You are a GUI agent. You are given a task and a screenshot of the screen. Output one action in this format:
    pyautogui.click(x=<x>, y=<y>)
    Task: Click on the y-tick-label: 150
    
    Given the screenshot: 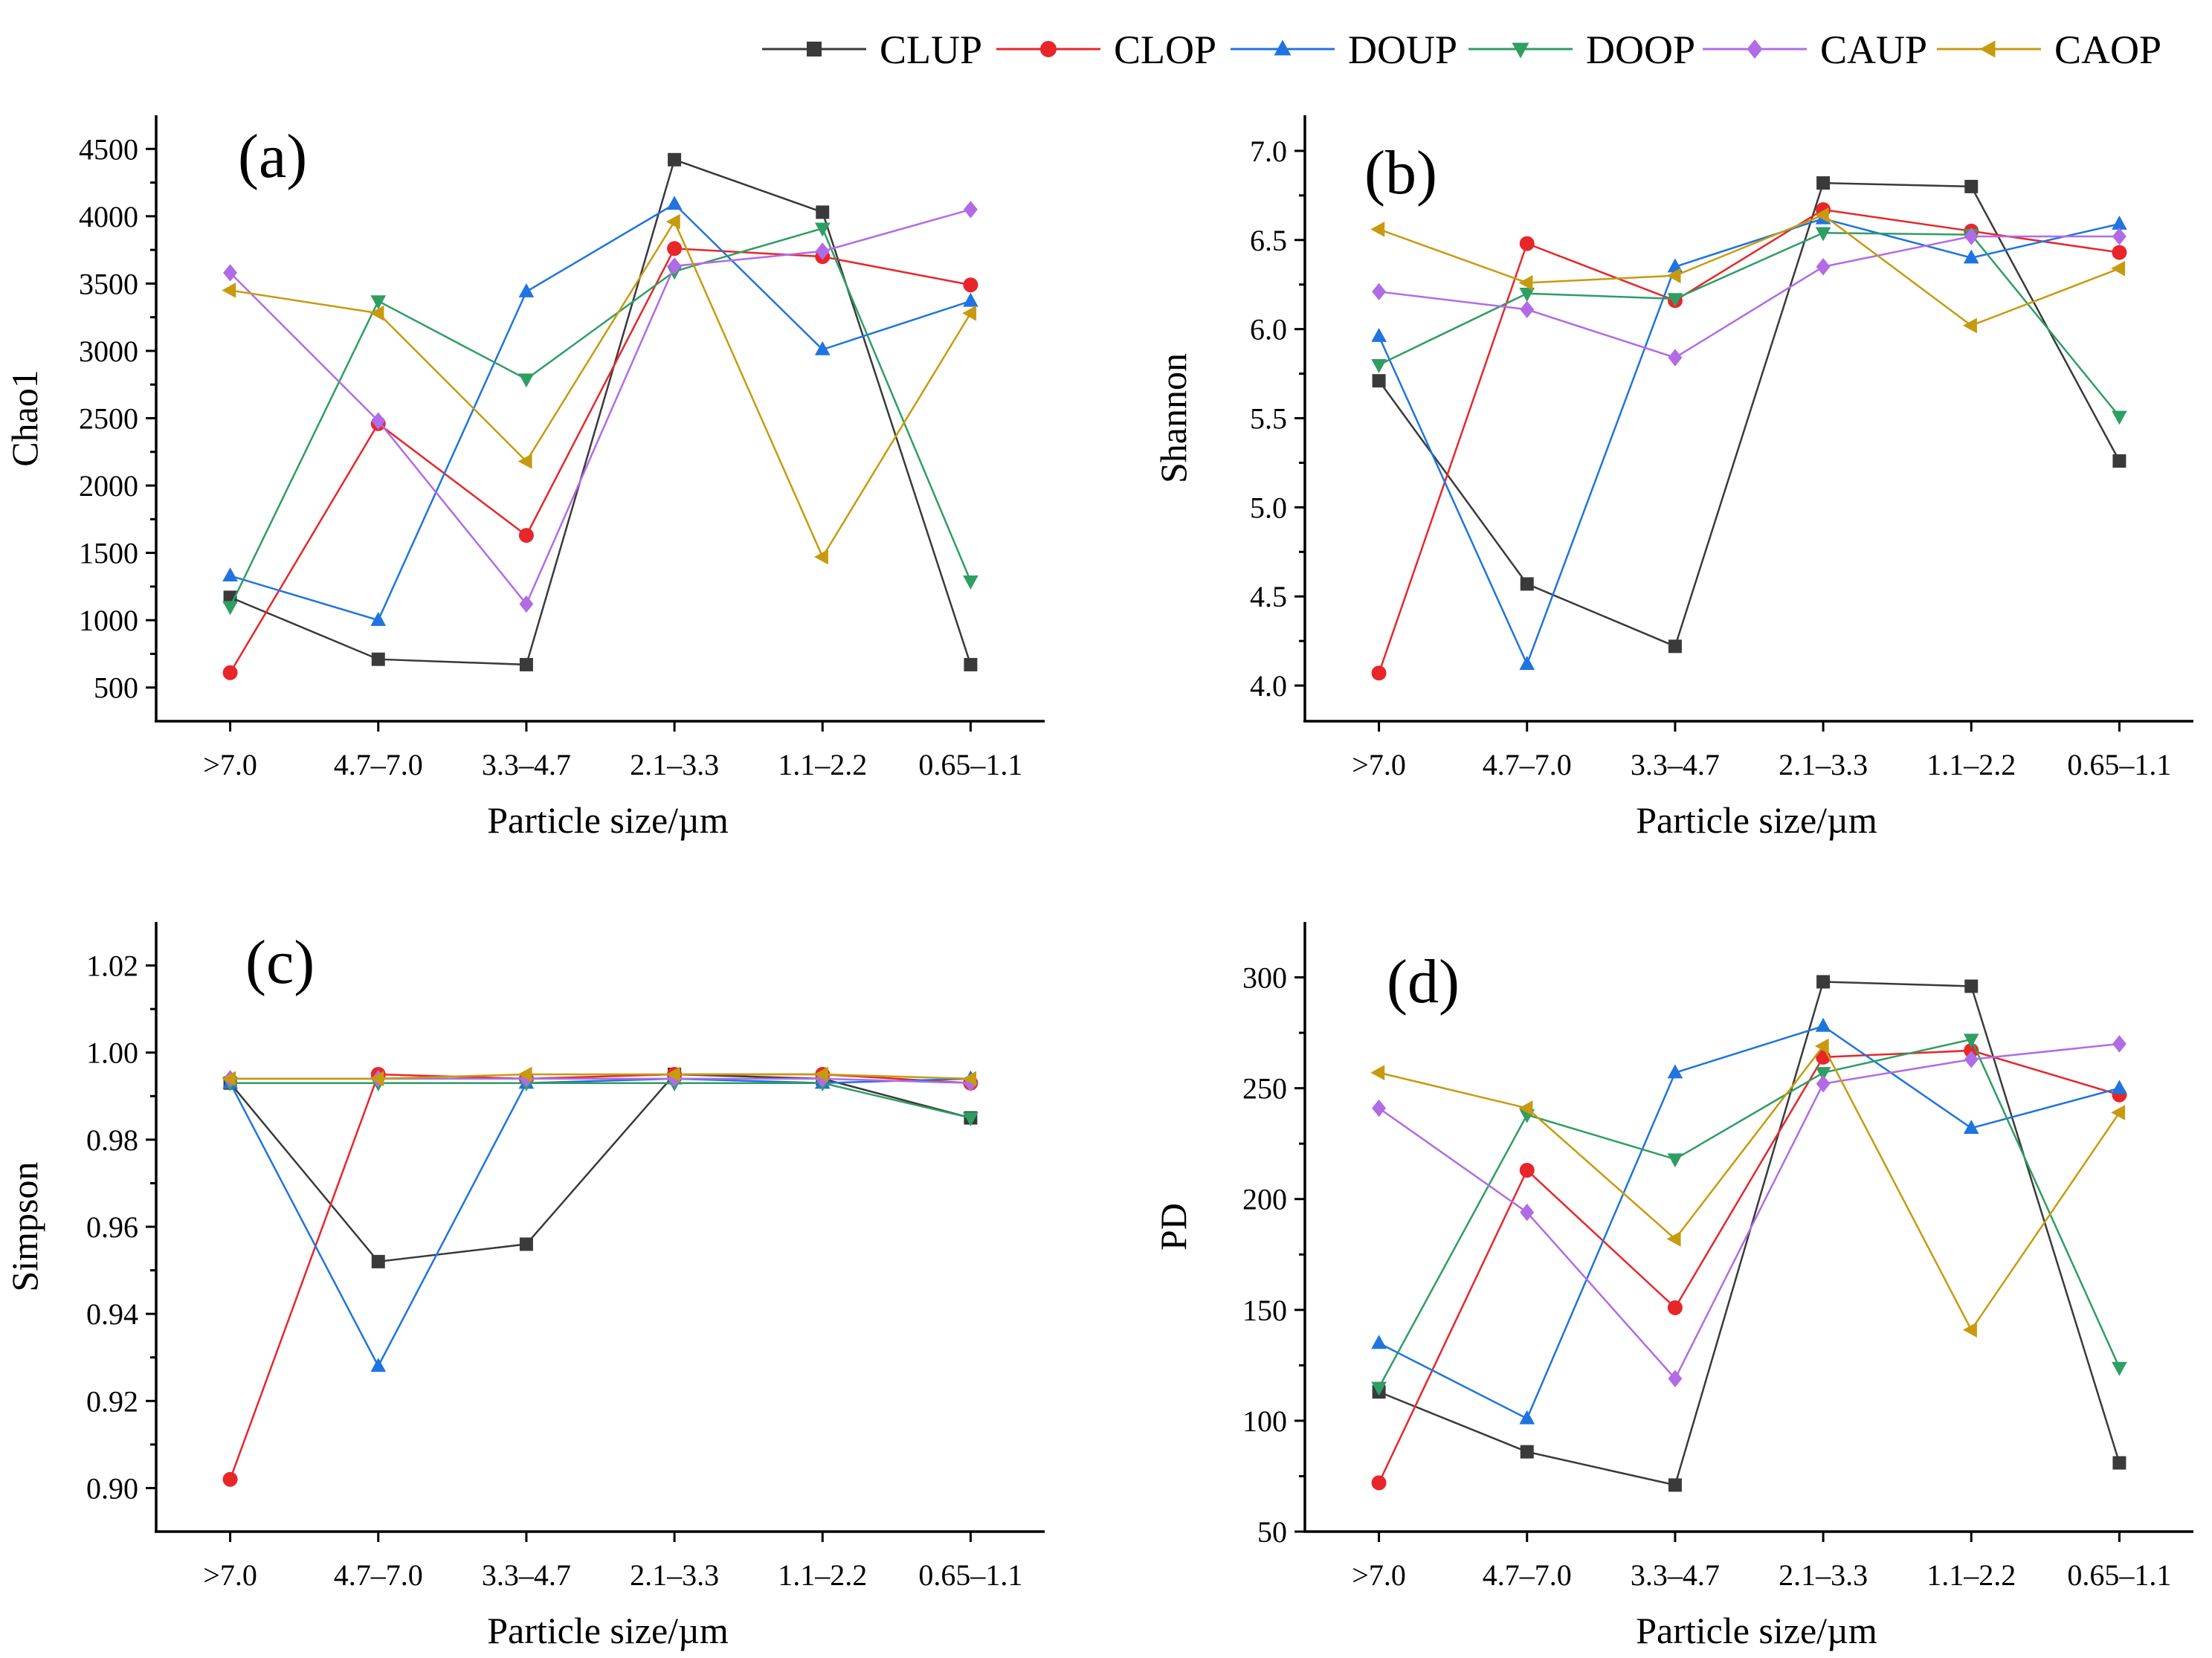 What is the action you would take?
    pyautogui.click(x=1264, y=1310)
    